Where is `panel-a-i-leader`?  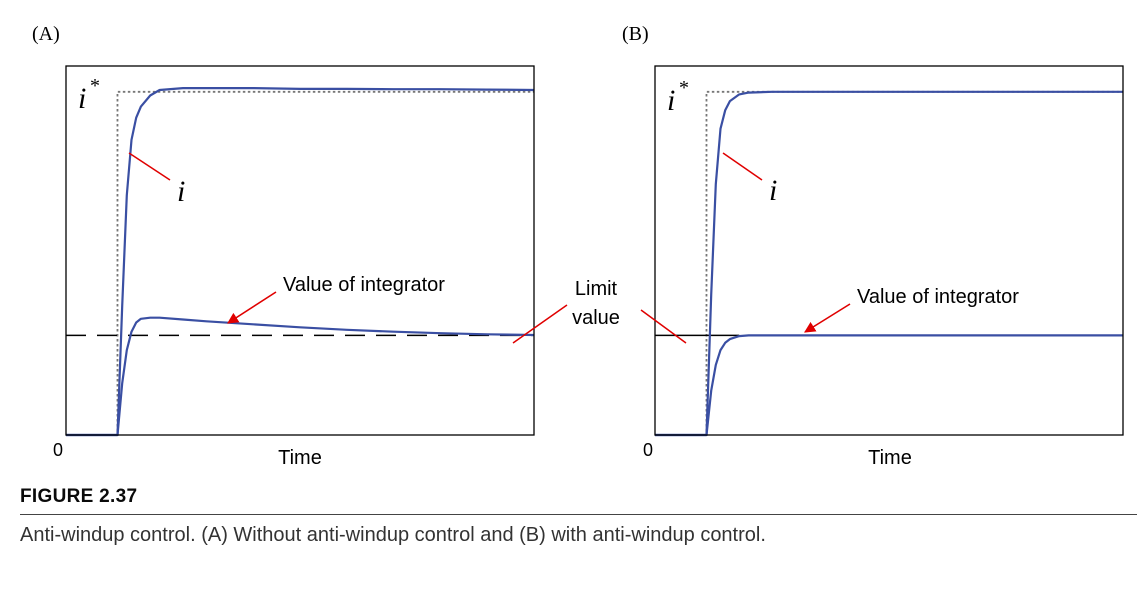 panel-a-i-leader is located at coordinates (149, 166).